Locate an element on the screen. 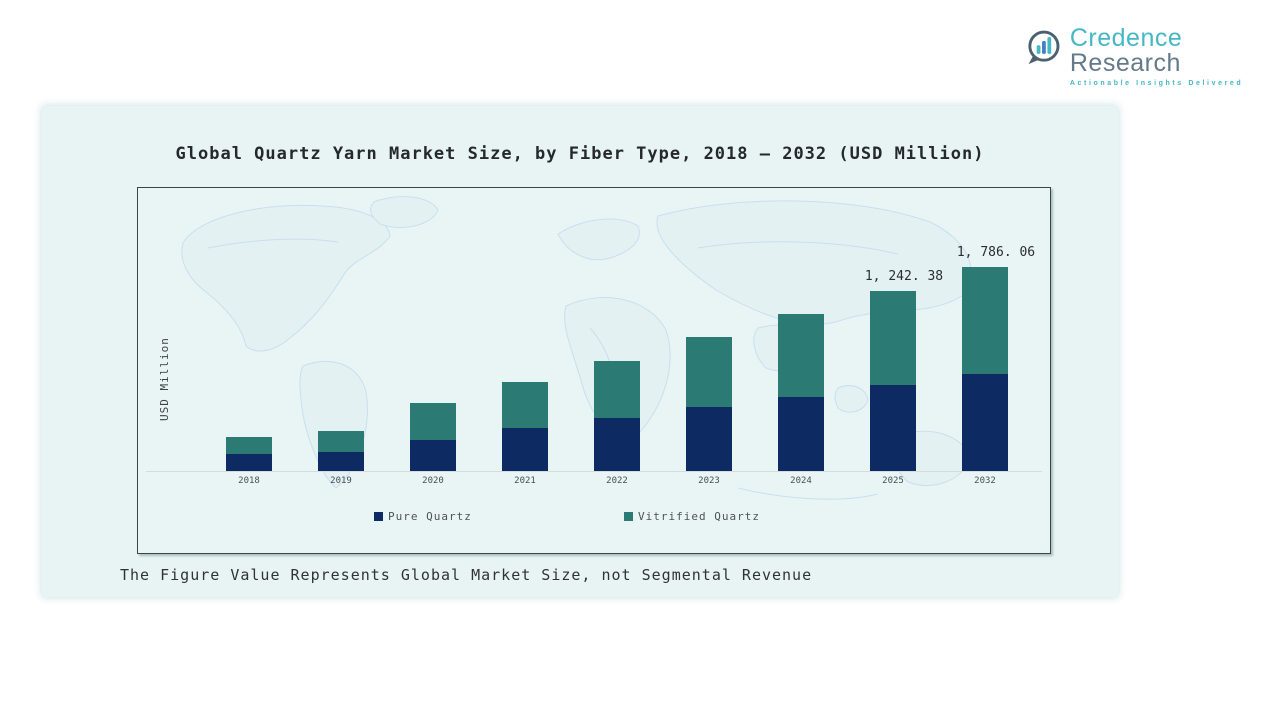 The height and width of the screenshot is (713, 1267). stacked-bar-2021 is located at coordinates (525, 426).